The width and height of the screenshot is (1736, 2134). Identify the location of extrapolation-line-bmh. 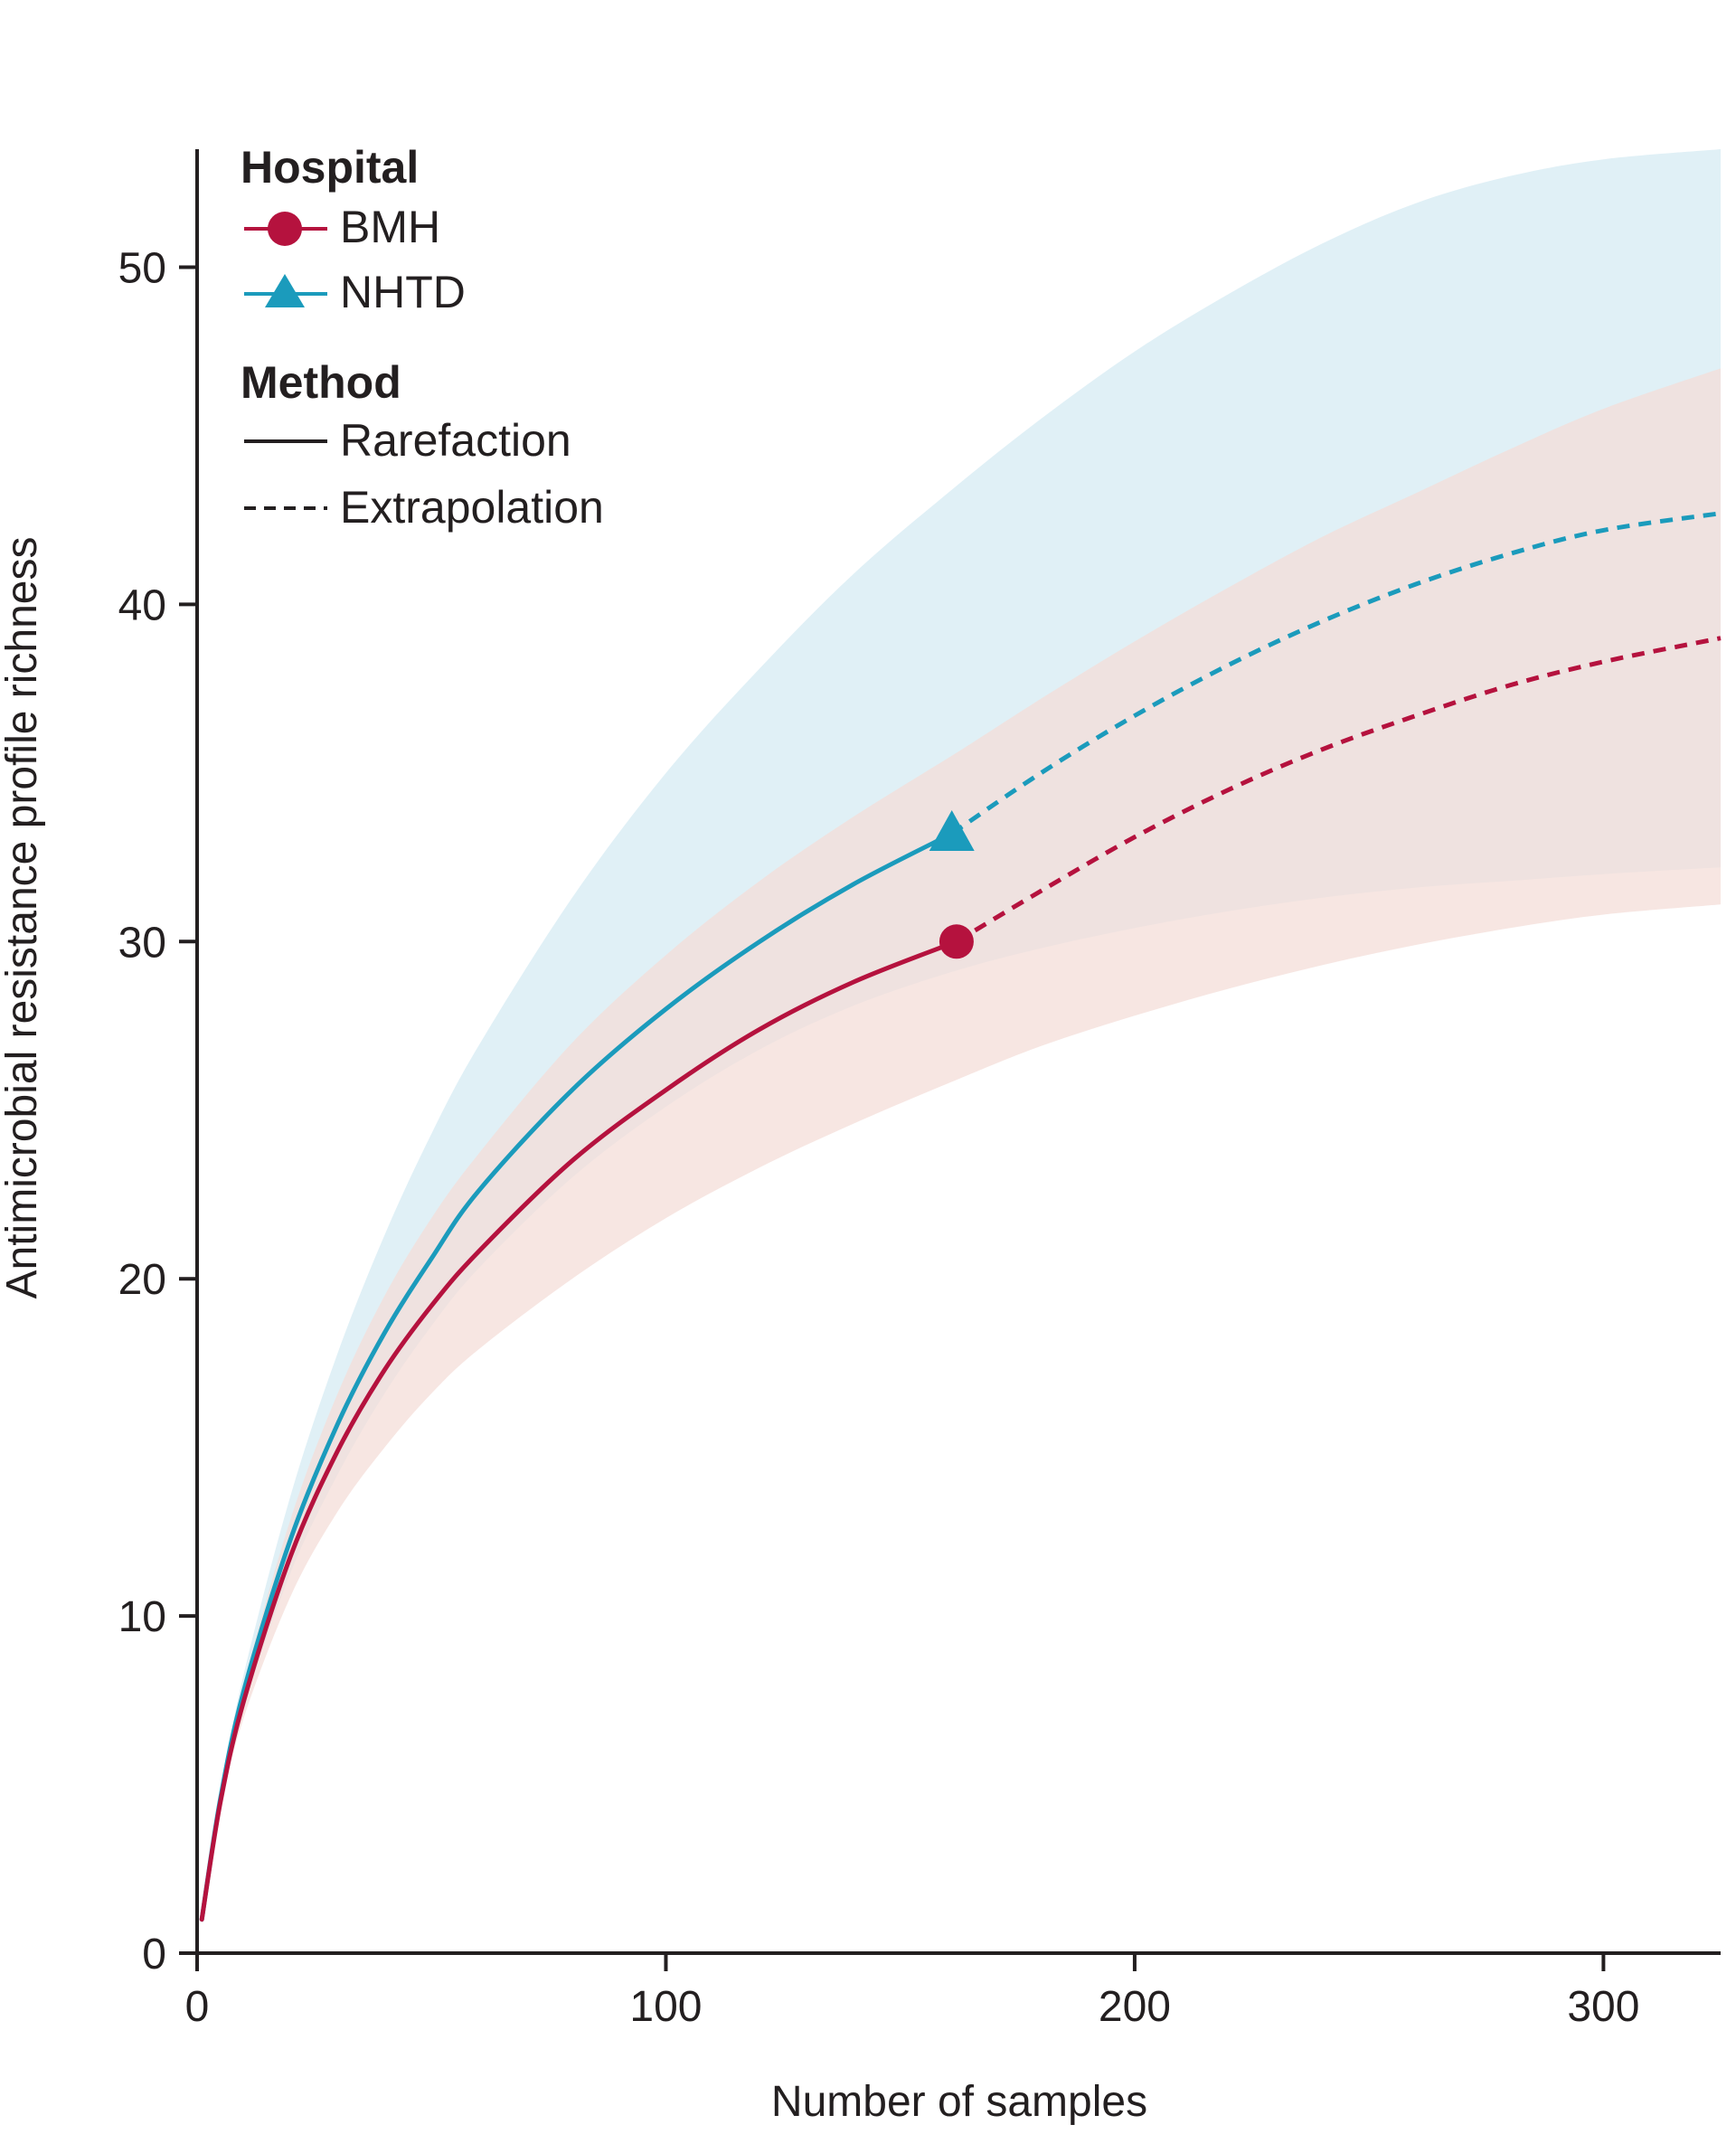
(1339, 790).